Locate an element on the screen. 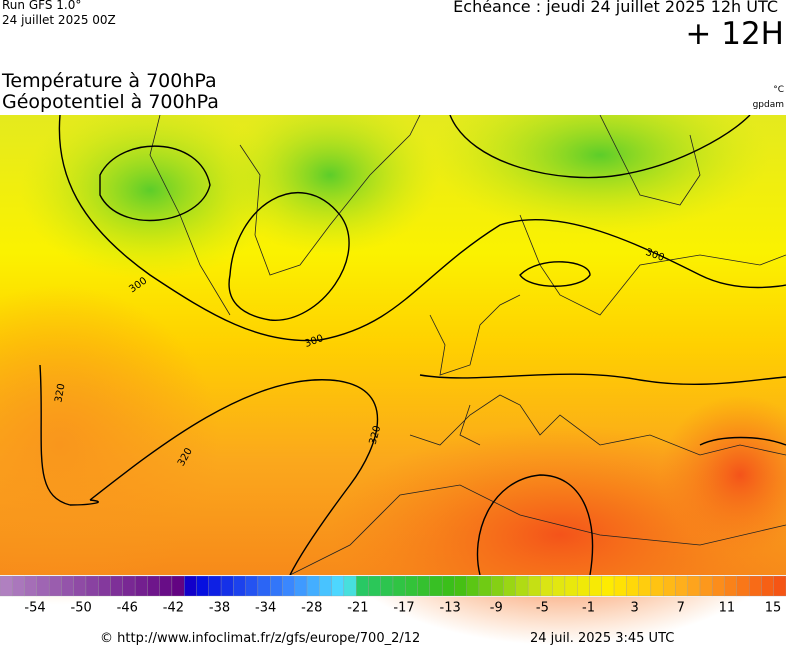  colorbar-label: 15 is located at coordinates (773, 608).